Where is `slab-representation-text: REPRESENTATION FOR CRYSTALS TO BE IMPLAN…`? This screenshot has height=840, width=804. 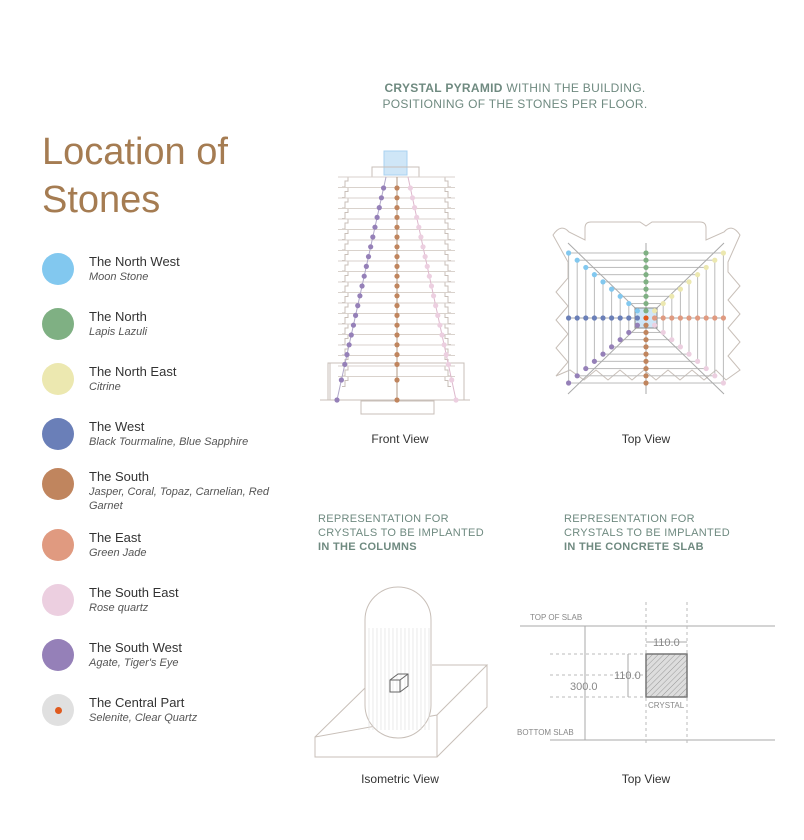
slab-representation-text: REPRESENTATION FOR CRYSTALS TO BE IMPLAN… is located at coordinates (674, 533).